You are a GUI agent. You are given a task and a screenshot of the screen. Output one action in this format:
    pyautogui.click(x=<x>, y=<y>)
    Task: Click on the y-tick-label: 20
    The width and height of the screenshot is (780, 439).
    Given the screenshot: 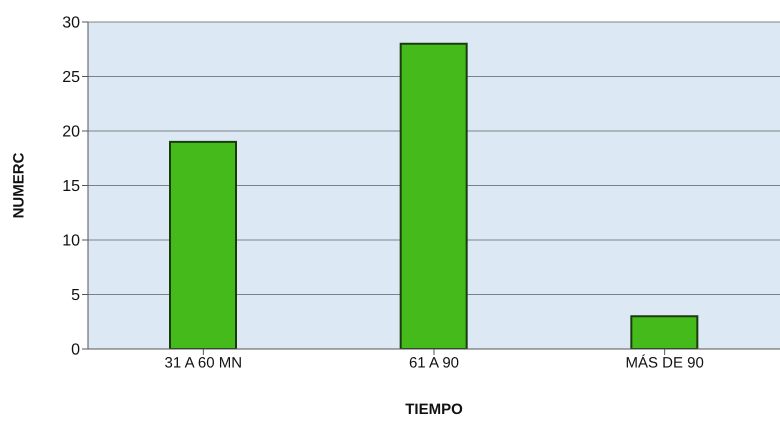 What is the action you would take?
    pyautogui.click(x=71, y=132)
    